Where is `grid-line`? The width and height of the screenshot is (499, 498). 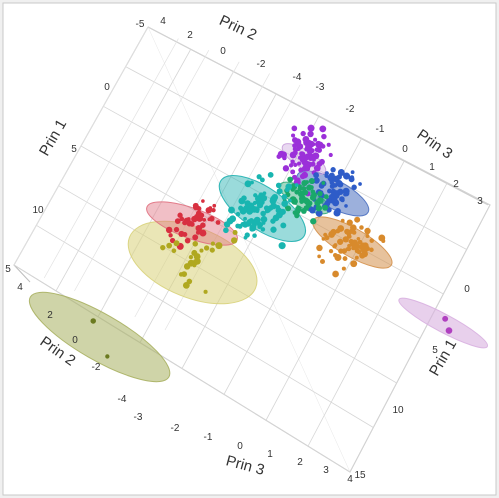
grid-line is located at coordinates (111, 158).